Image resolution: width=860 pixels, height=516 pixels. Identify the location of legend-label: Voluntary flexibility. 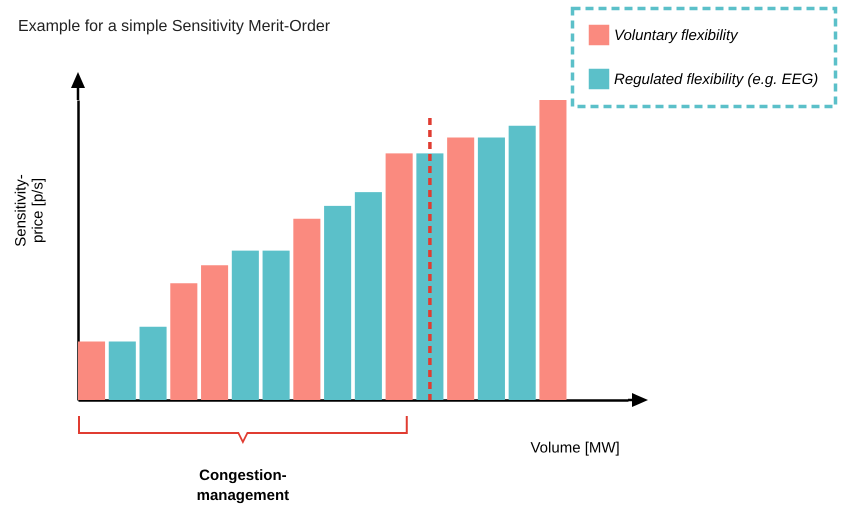
(677, 35).